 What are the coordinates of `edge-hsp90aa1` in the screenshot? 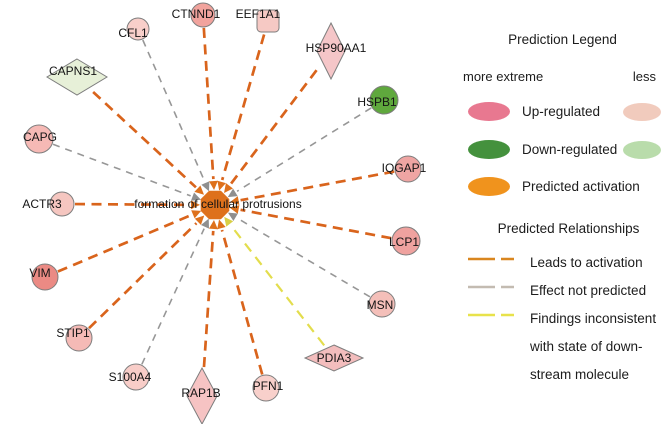 It's located at (273, 127).